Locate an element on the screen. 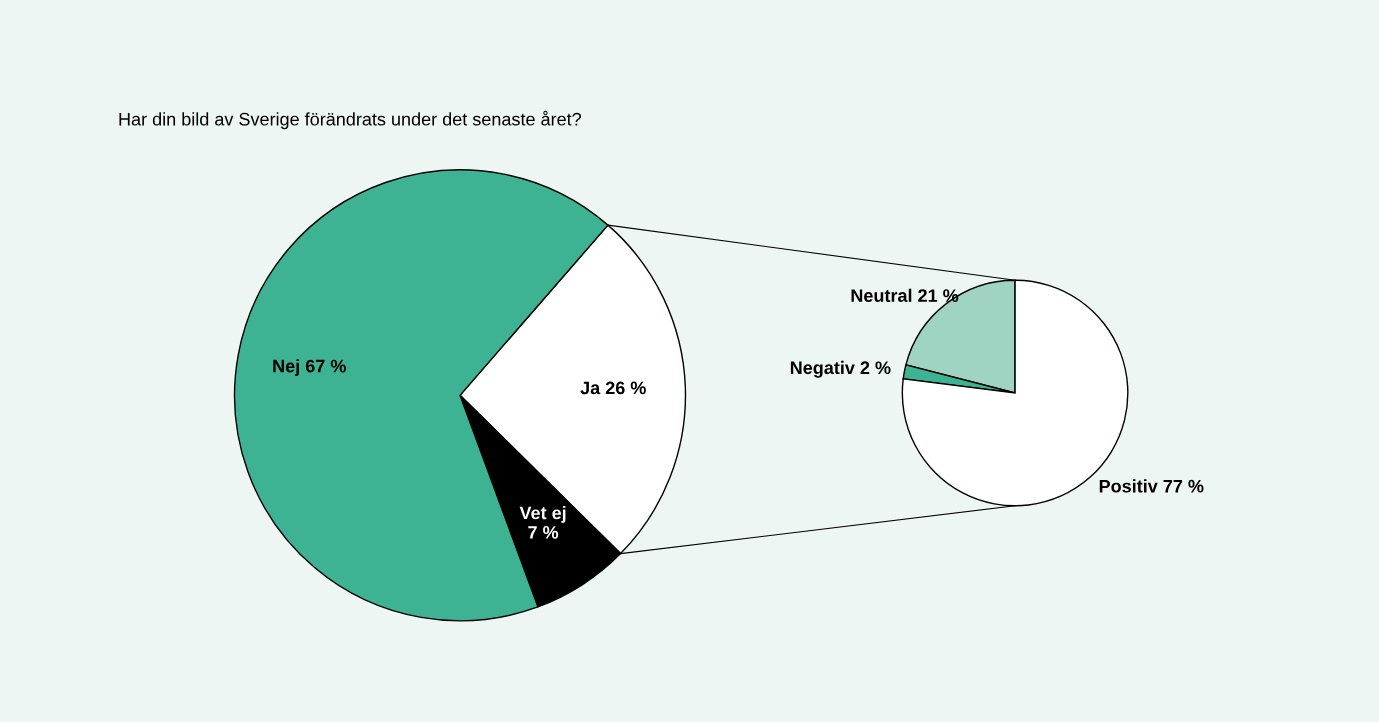  slice-label: Vet ej is located at coordinates (542, 514).